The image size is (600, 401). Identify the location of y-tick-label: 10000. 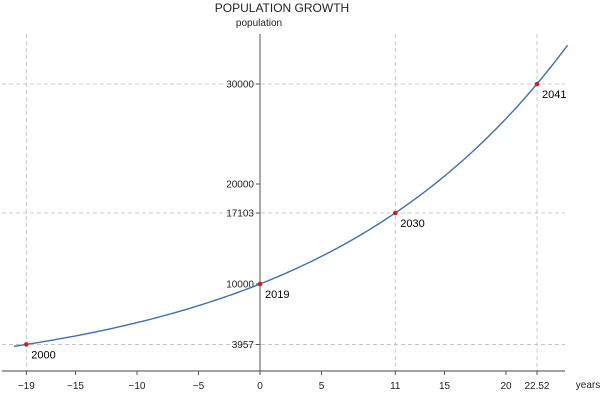
(240, 285).